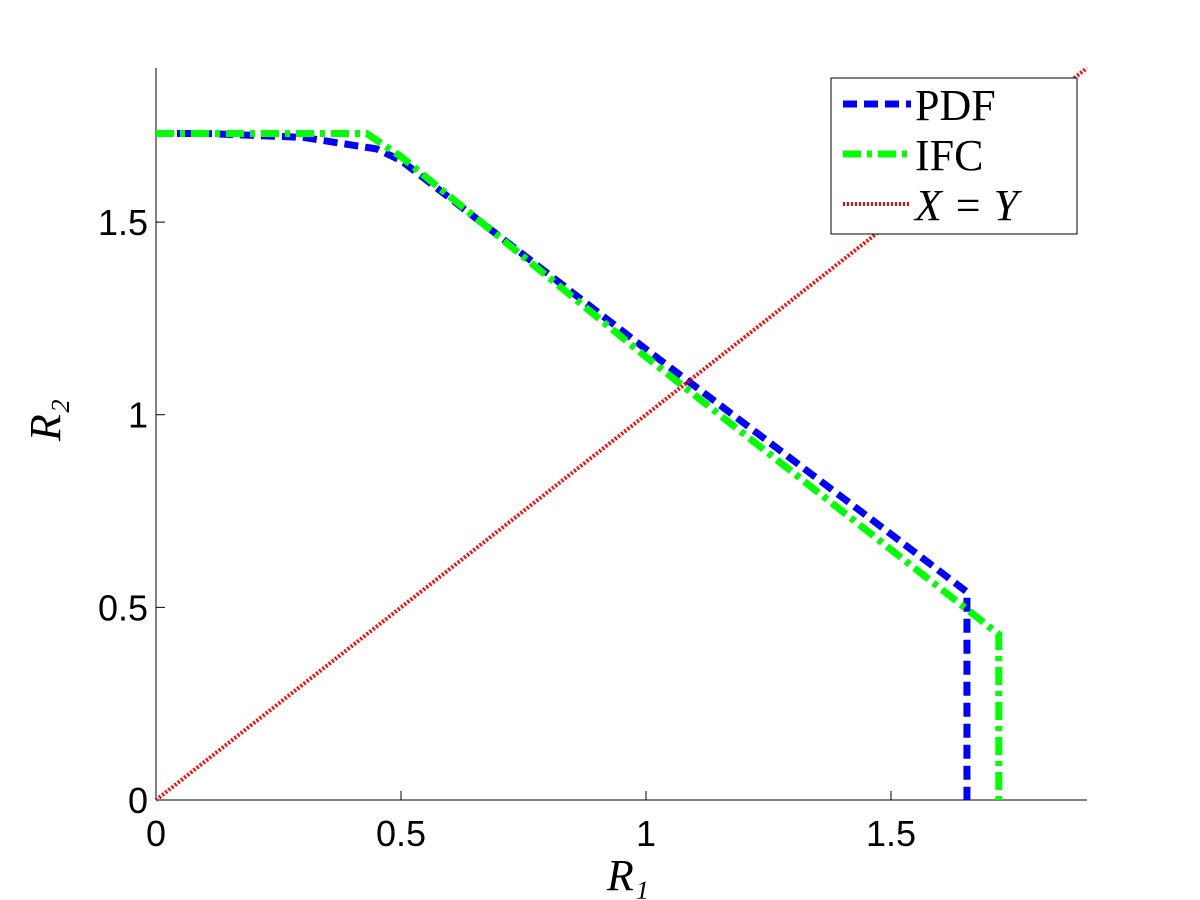 This screenshot has height=900, width=1200. What do you see at coordinates (123, 222) in the screenshot?
I see `y-tick-label: 1.5` at bounding box center [123, 222].